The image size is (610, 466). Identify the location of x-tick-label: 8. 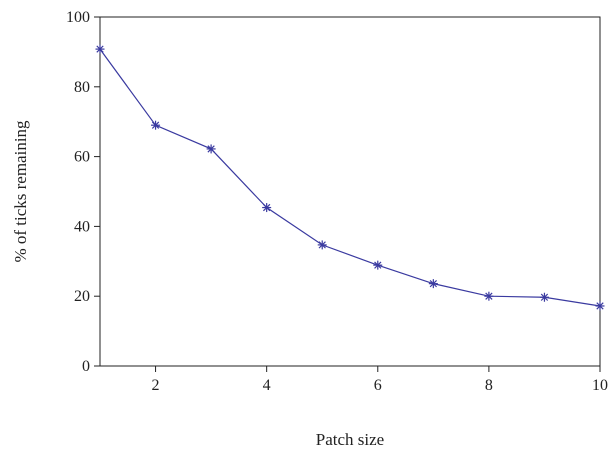
(489, 385).